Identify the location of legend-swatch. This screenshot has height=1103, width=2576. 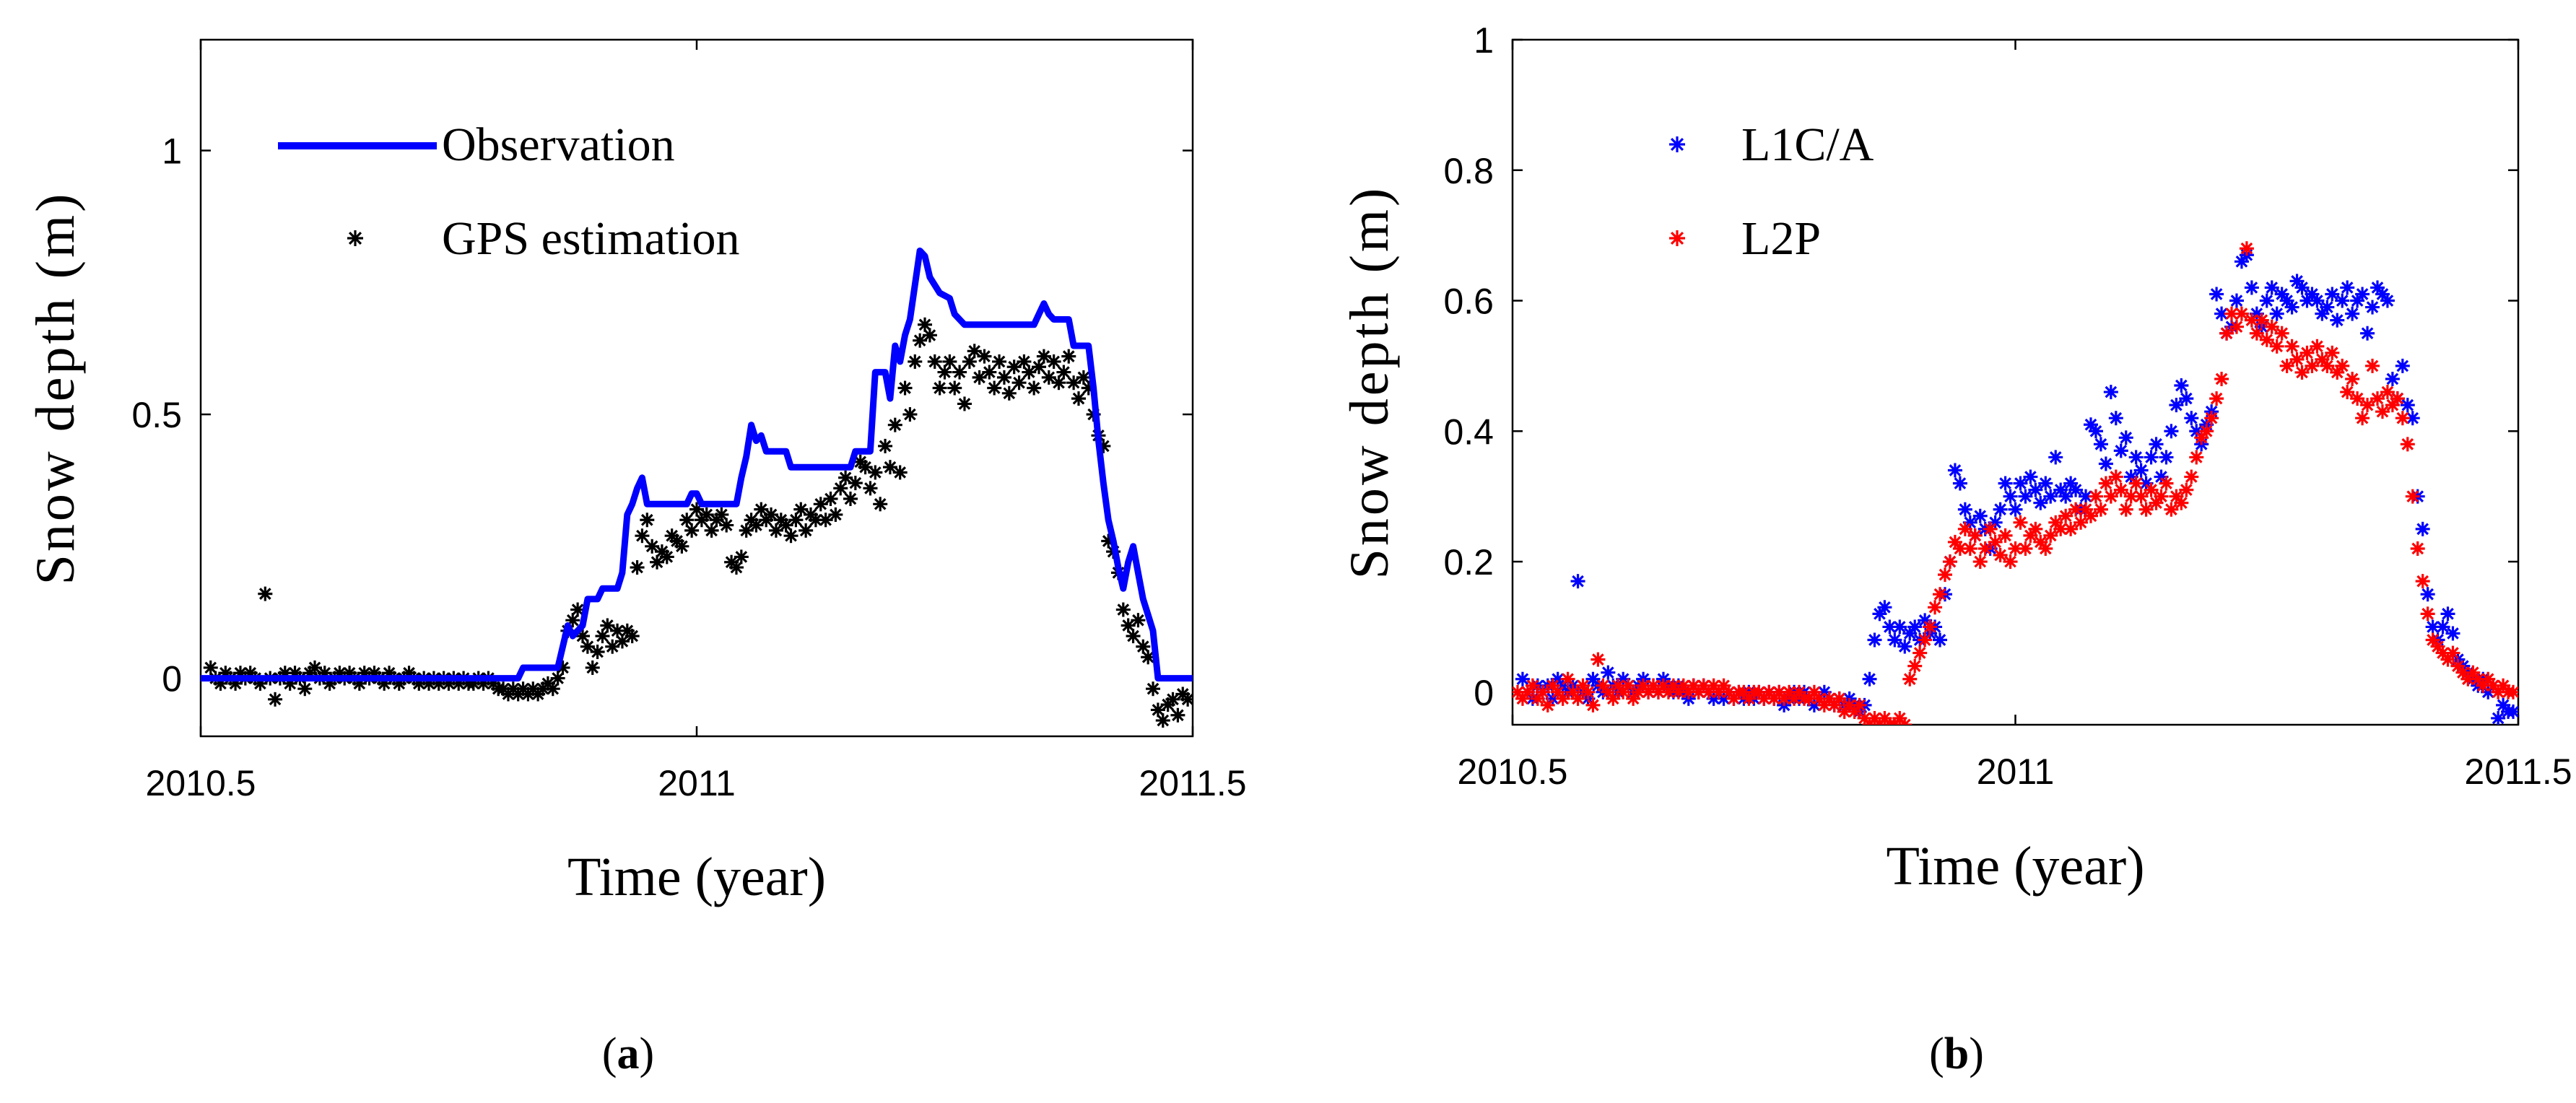
(1677, 144).